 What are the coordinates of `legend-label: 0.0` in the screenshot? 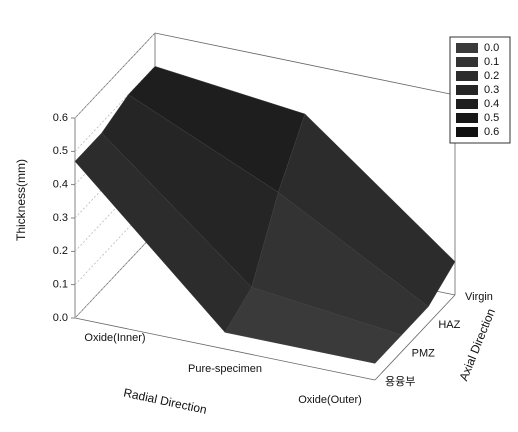 It's located at (491, 48).